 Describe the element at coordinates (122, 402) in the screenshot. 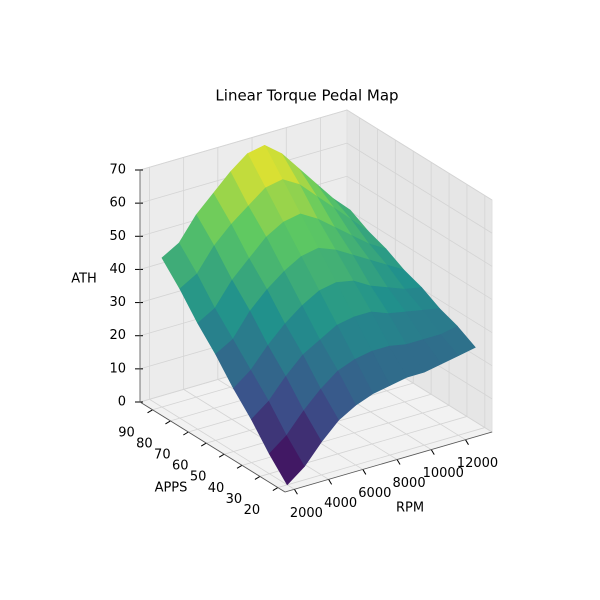

I see `z-tick-label: 0` at that location.